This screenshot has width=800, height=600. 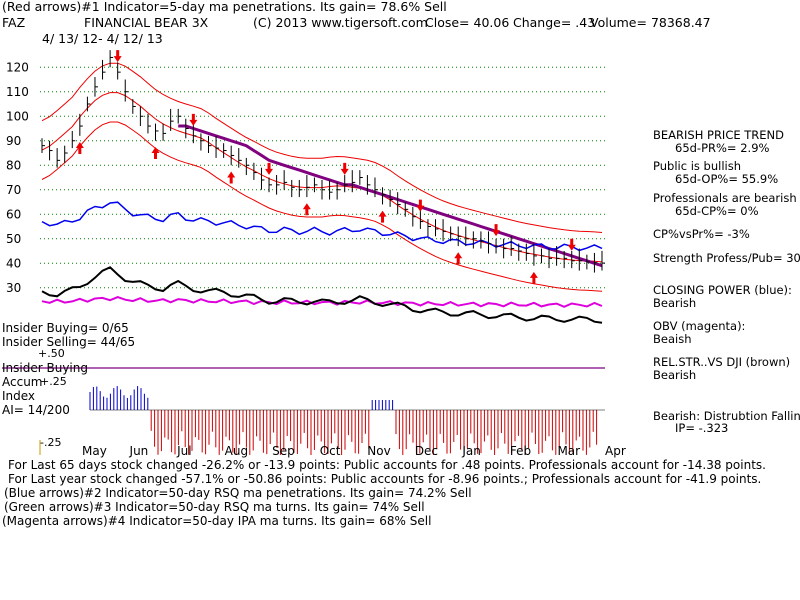 What do you see at coordinates (722, 362) in the screenshot?
I see `relstr-label: REL.STR..VS DJI (brown)` at bounding box center [722, 362].